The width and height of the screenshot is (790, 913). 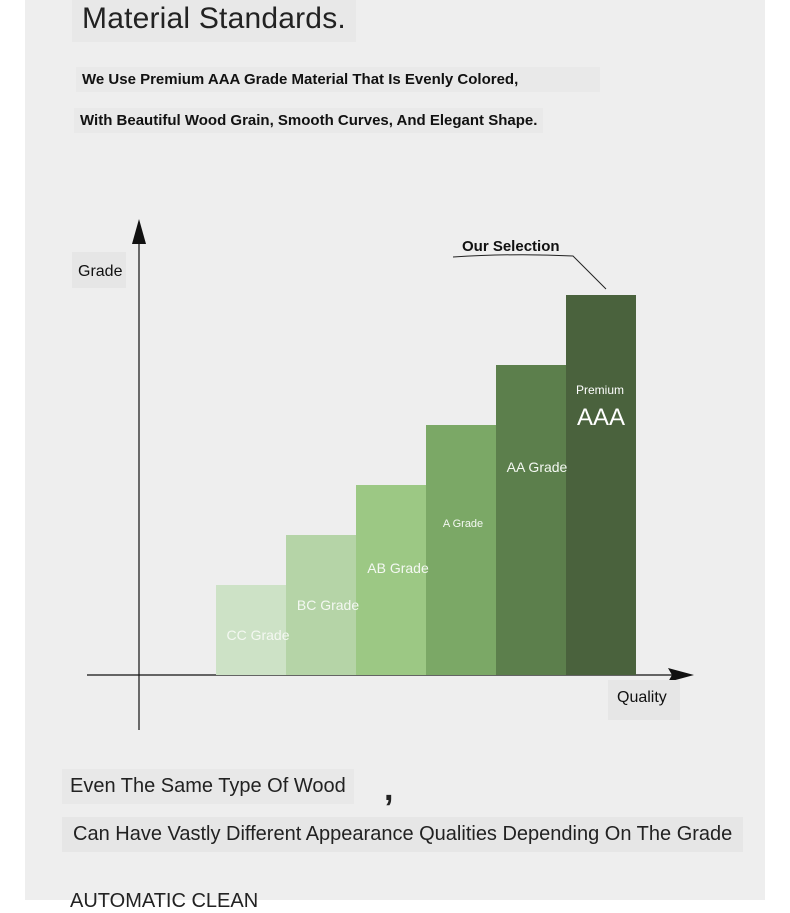 What do you see at coordinates (600, 390) in the screenshot?
I see `premium-label: Premium` at bounding box center [600, 390].